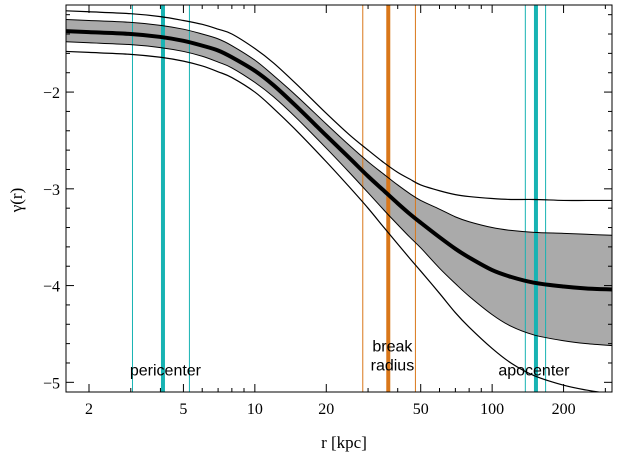  I want to click on x-axis-title: r [kpc], so click(344, 442).